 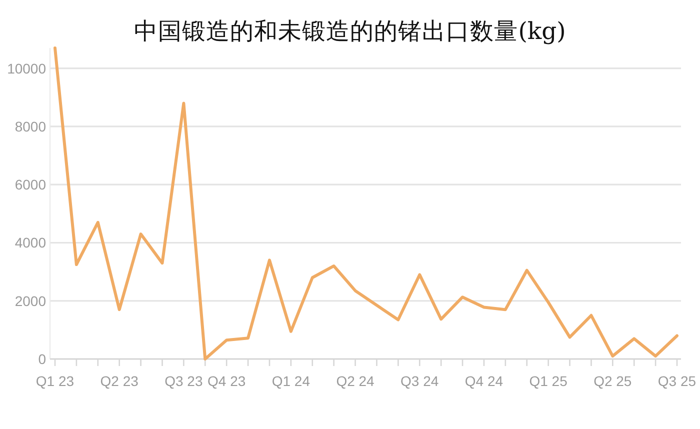 What do you see at coordinates (613, 381) in the screenshot?
I see `x-tick-label: Q2 25` at bounding box center [613, 381].